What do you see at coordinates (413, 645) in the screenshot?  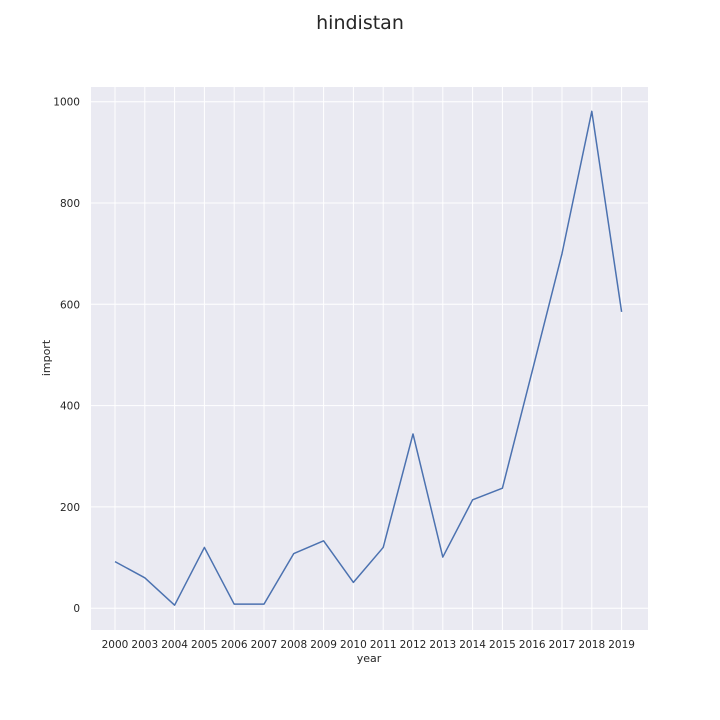 I see `x-tick-label: 2012` at bounding box center [413, 645].